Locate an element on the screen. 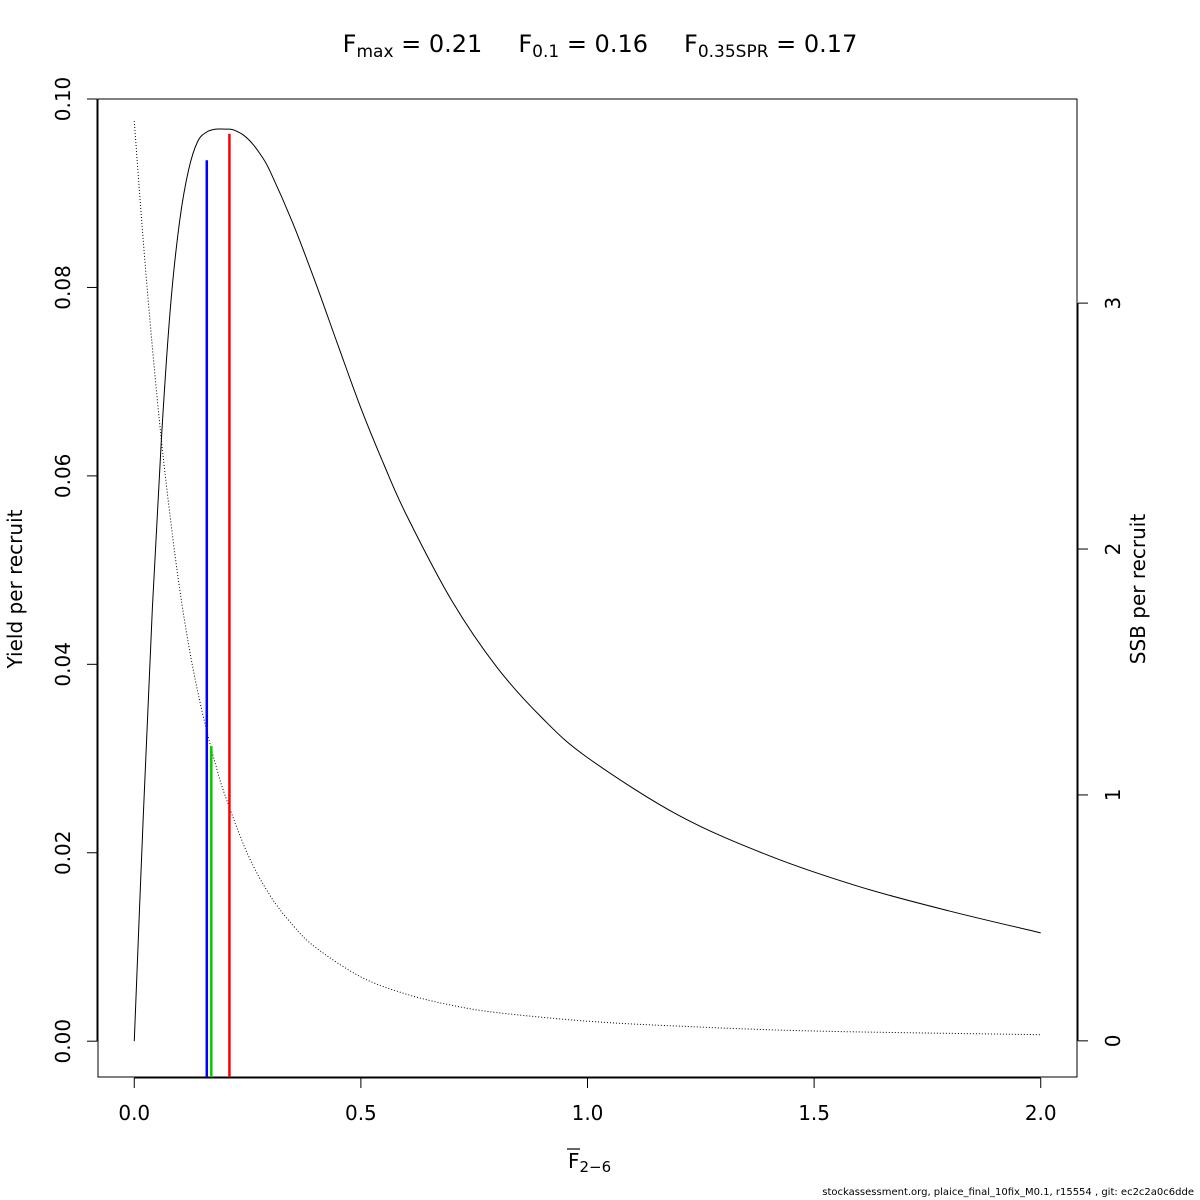  title-term-1: F0.1 = 0.16 is located at coordinates (583, 46).